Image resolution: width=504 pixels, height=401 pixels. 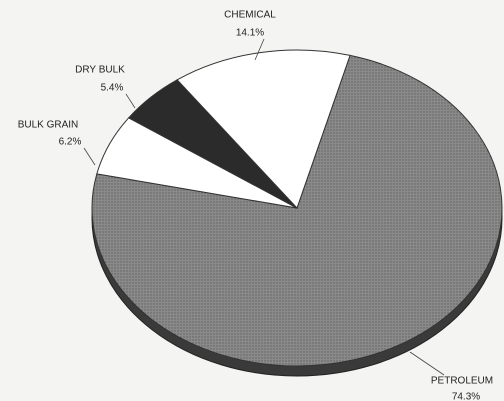 I want to click on pie-slice, so click(x=263, y=129).